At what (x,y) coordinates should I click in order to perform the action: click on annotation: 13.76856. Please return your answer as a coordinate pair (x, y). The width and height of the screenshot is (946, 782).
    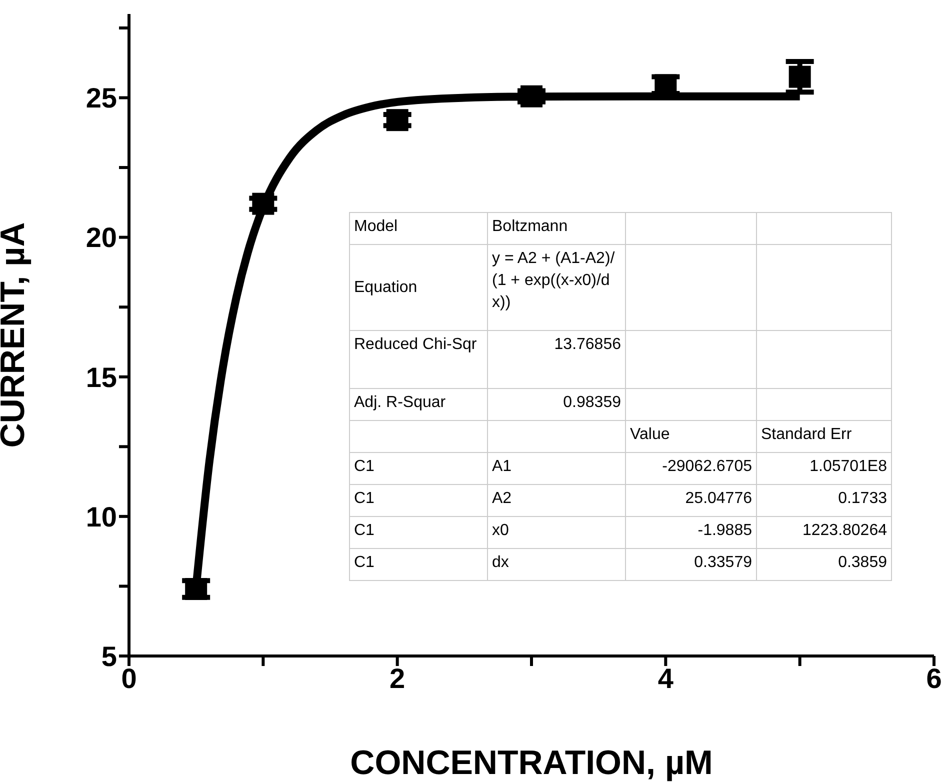
    Looking at the image, I should click on (557, 359).